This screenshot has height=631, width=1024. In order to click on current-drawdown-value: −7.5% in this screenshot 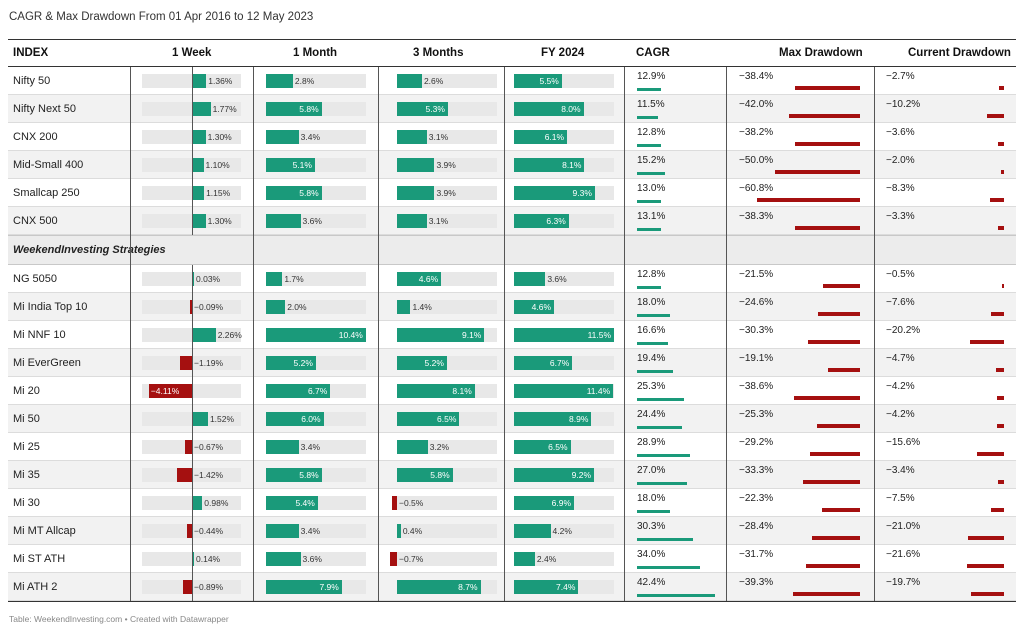, I will do `click(900, 498)`.